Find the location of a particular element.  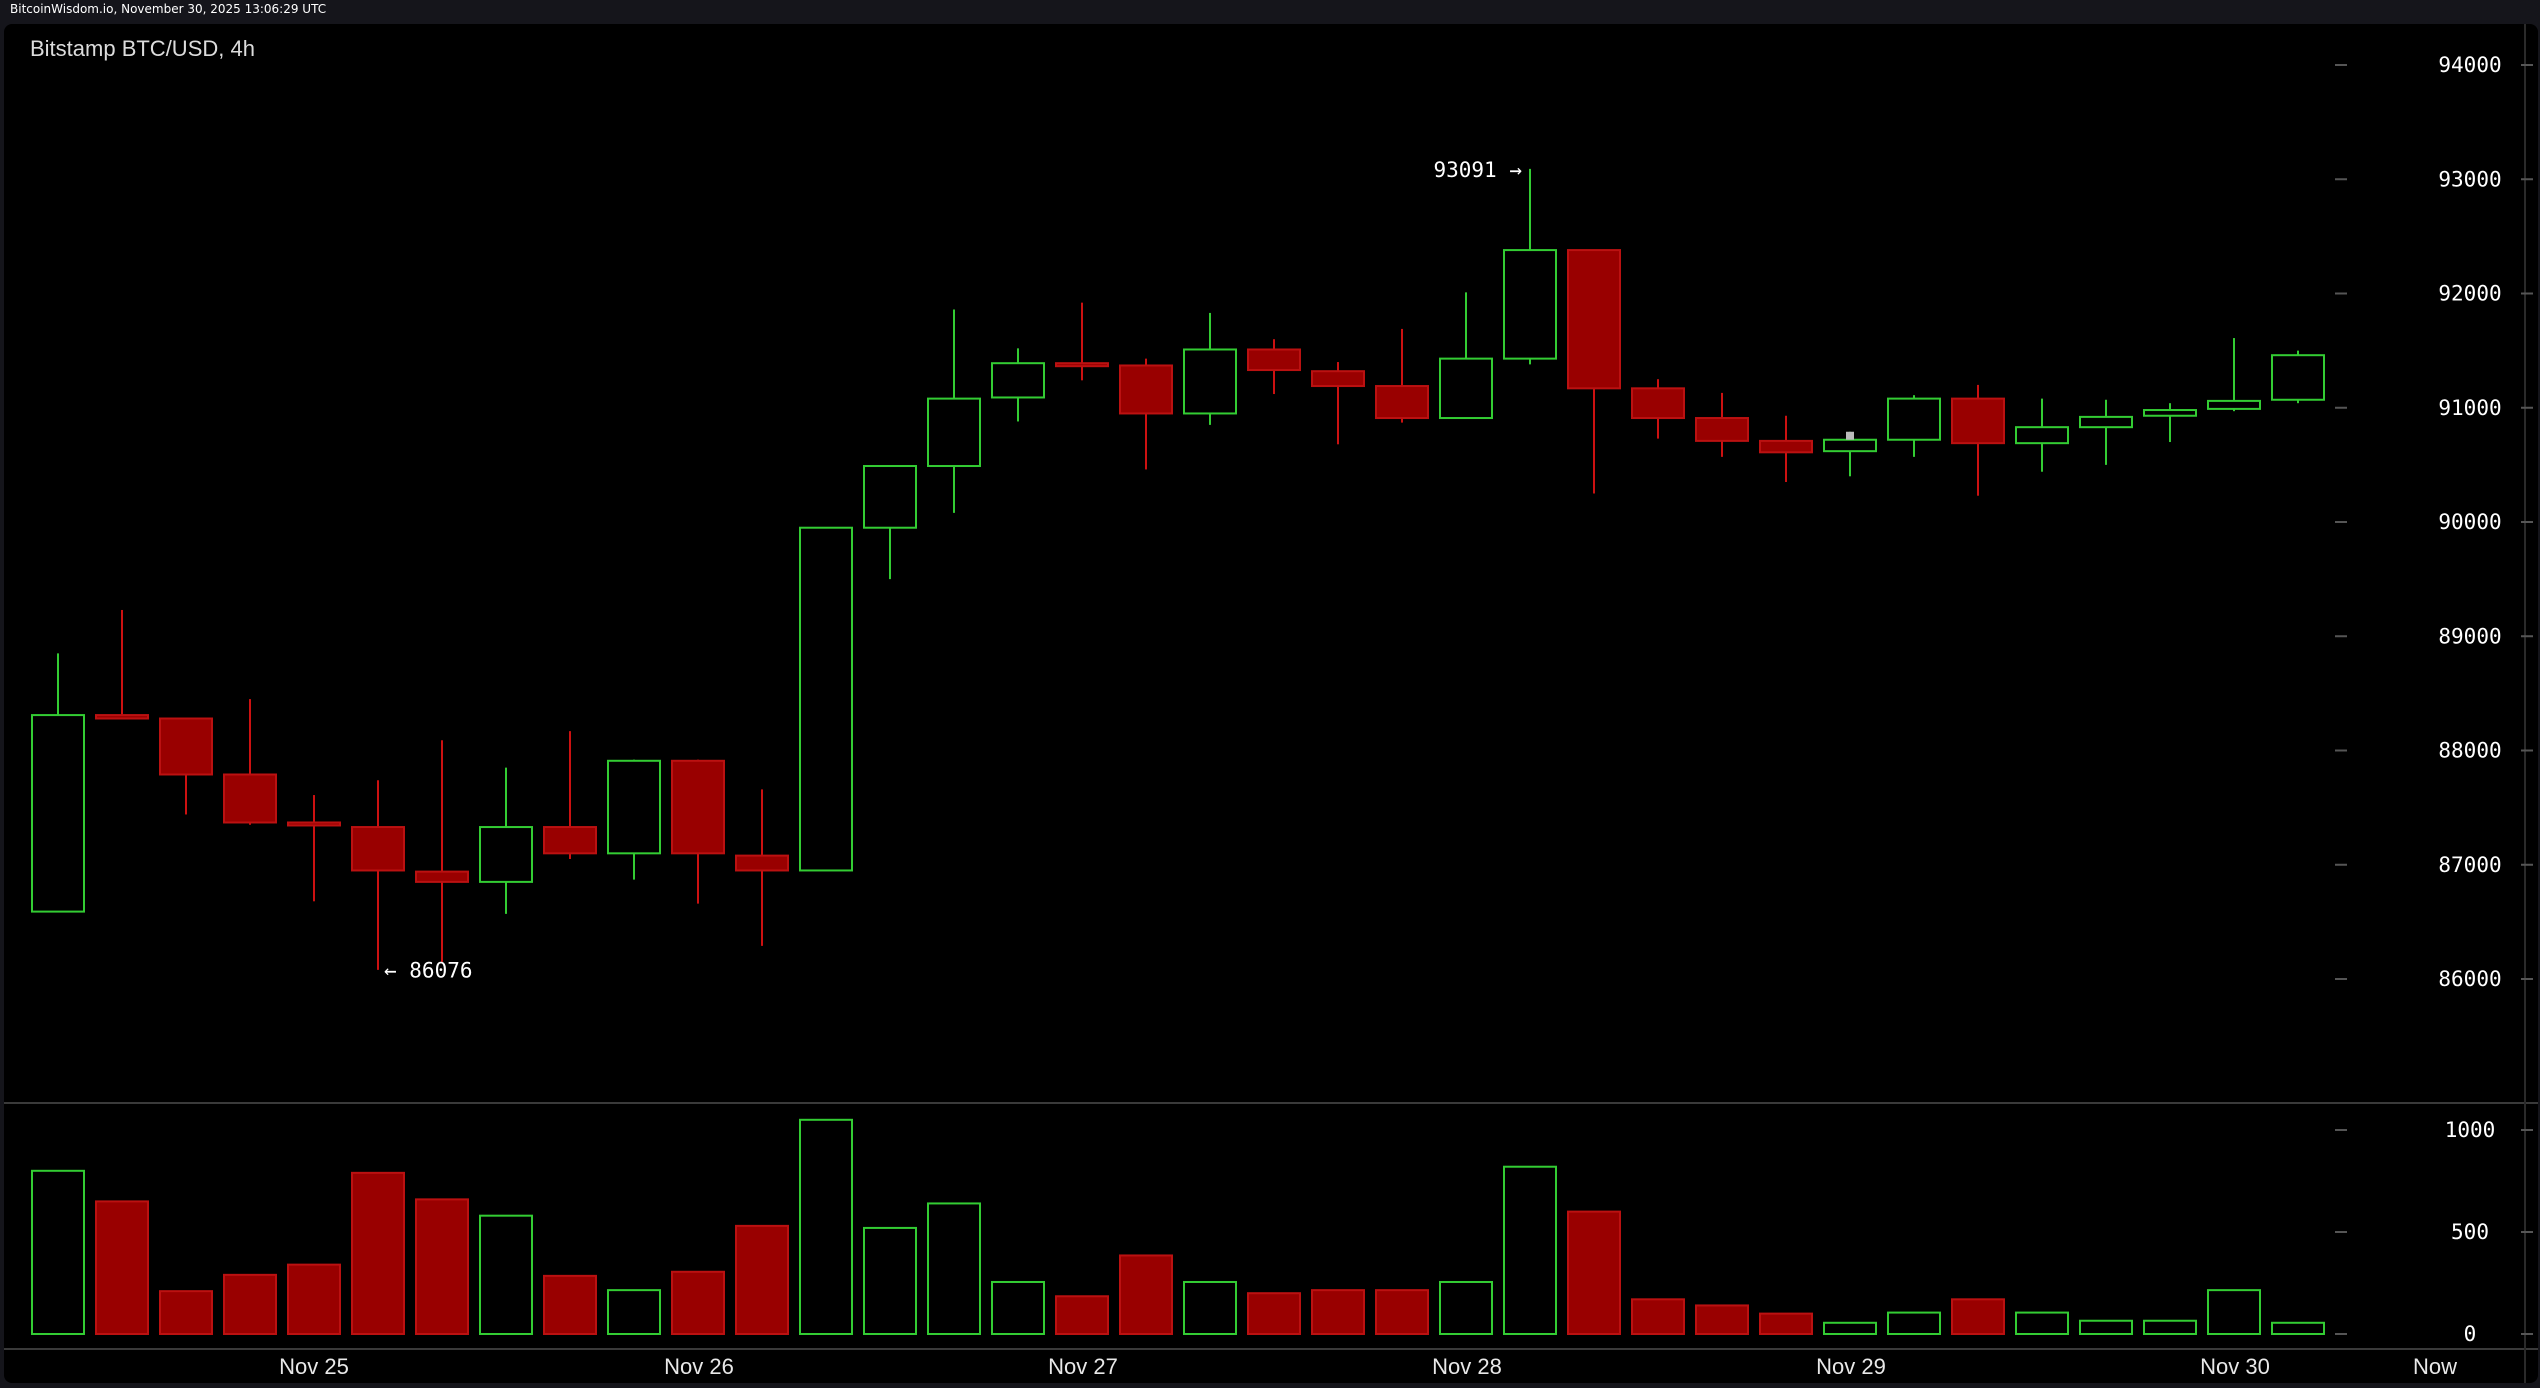

x-axis-label: Nov 29 is located at coordinates (1851, 1366).